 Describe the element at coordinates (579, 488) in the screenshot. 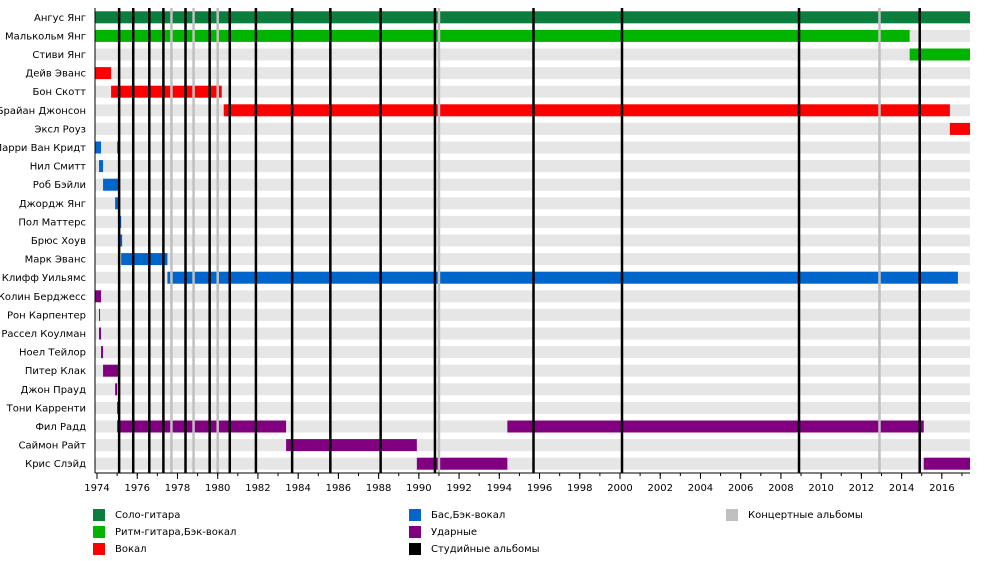

I see `x-tick-label: 1998` at that location.